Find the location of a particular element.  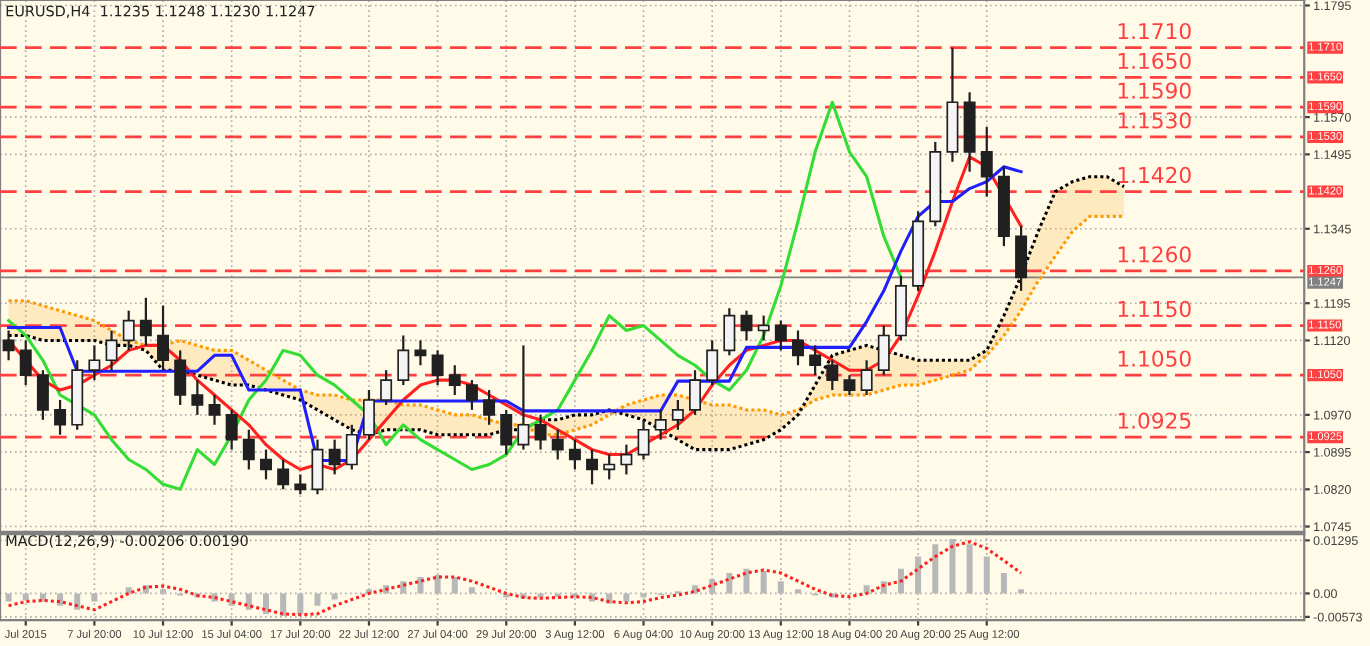

text: 1.1530 is located at coordinates (1154, 120).